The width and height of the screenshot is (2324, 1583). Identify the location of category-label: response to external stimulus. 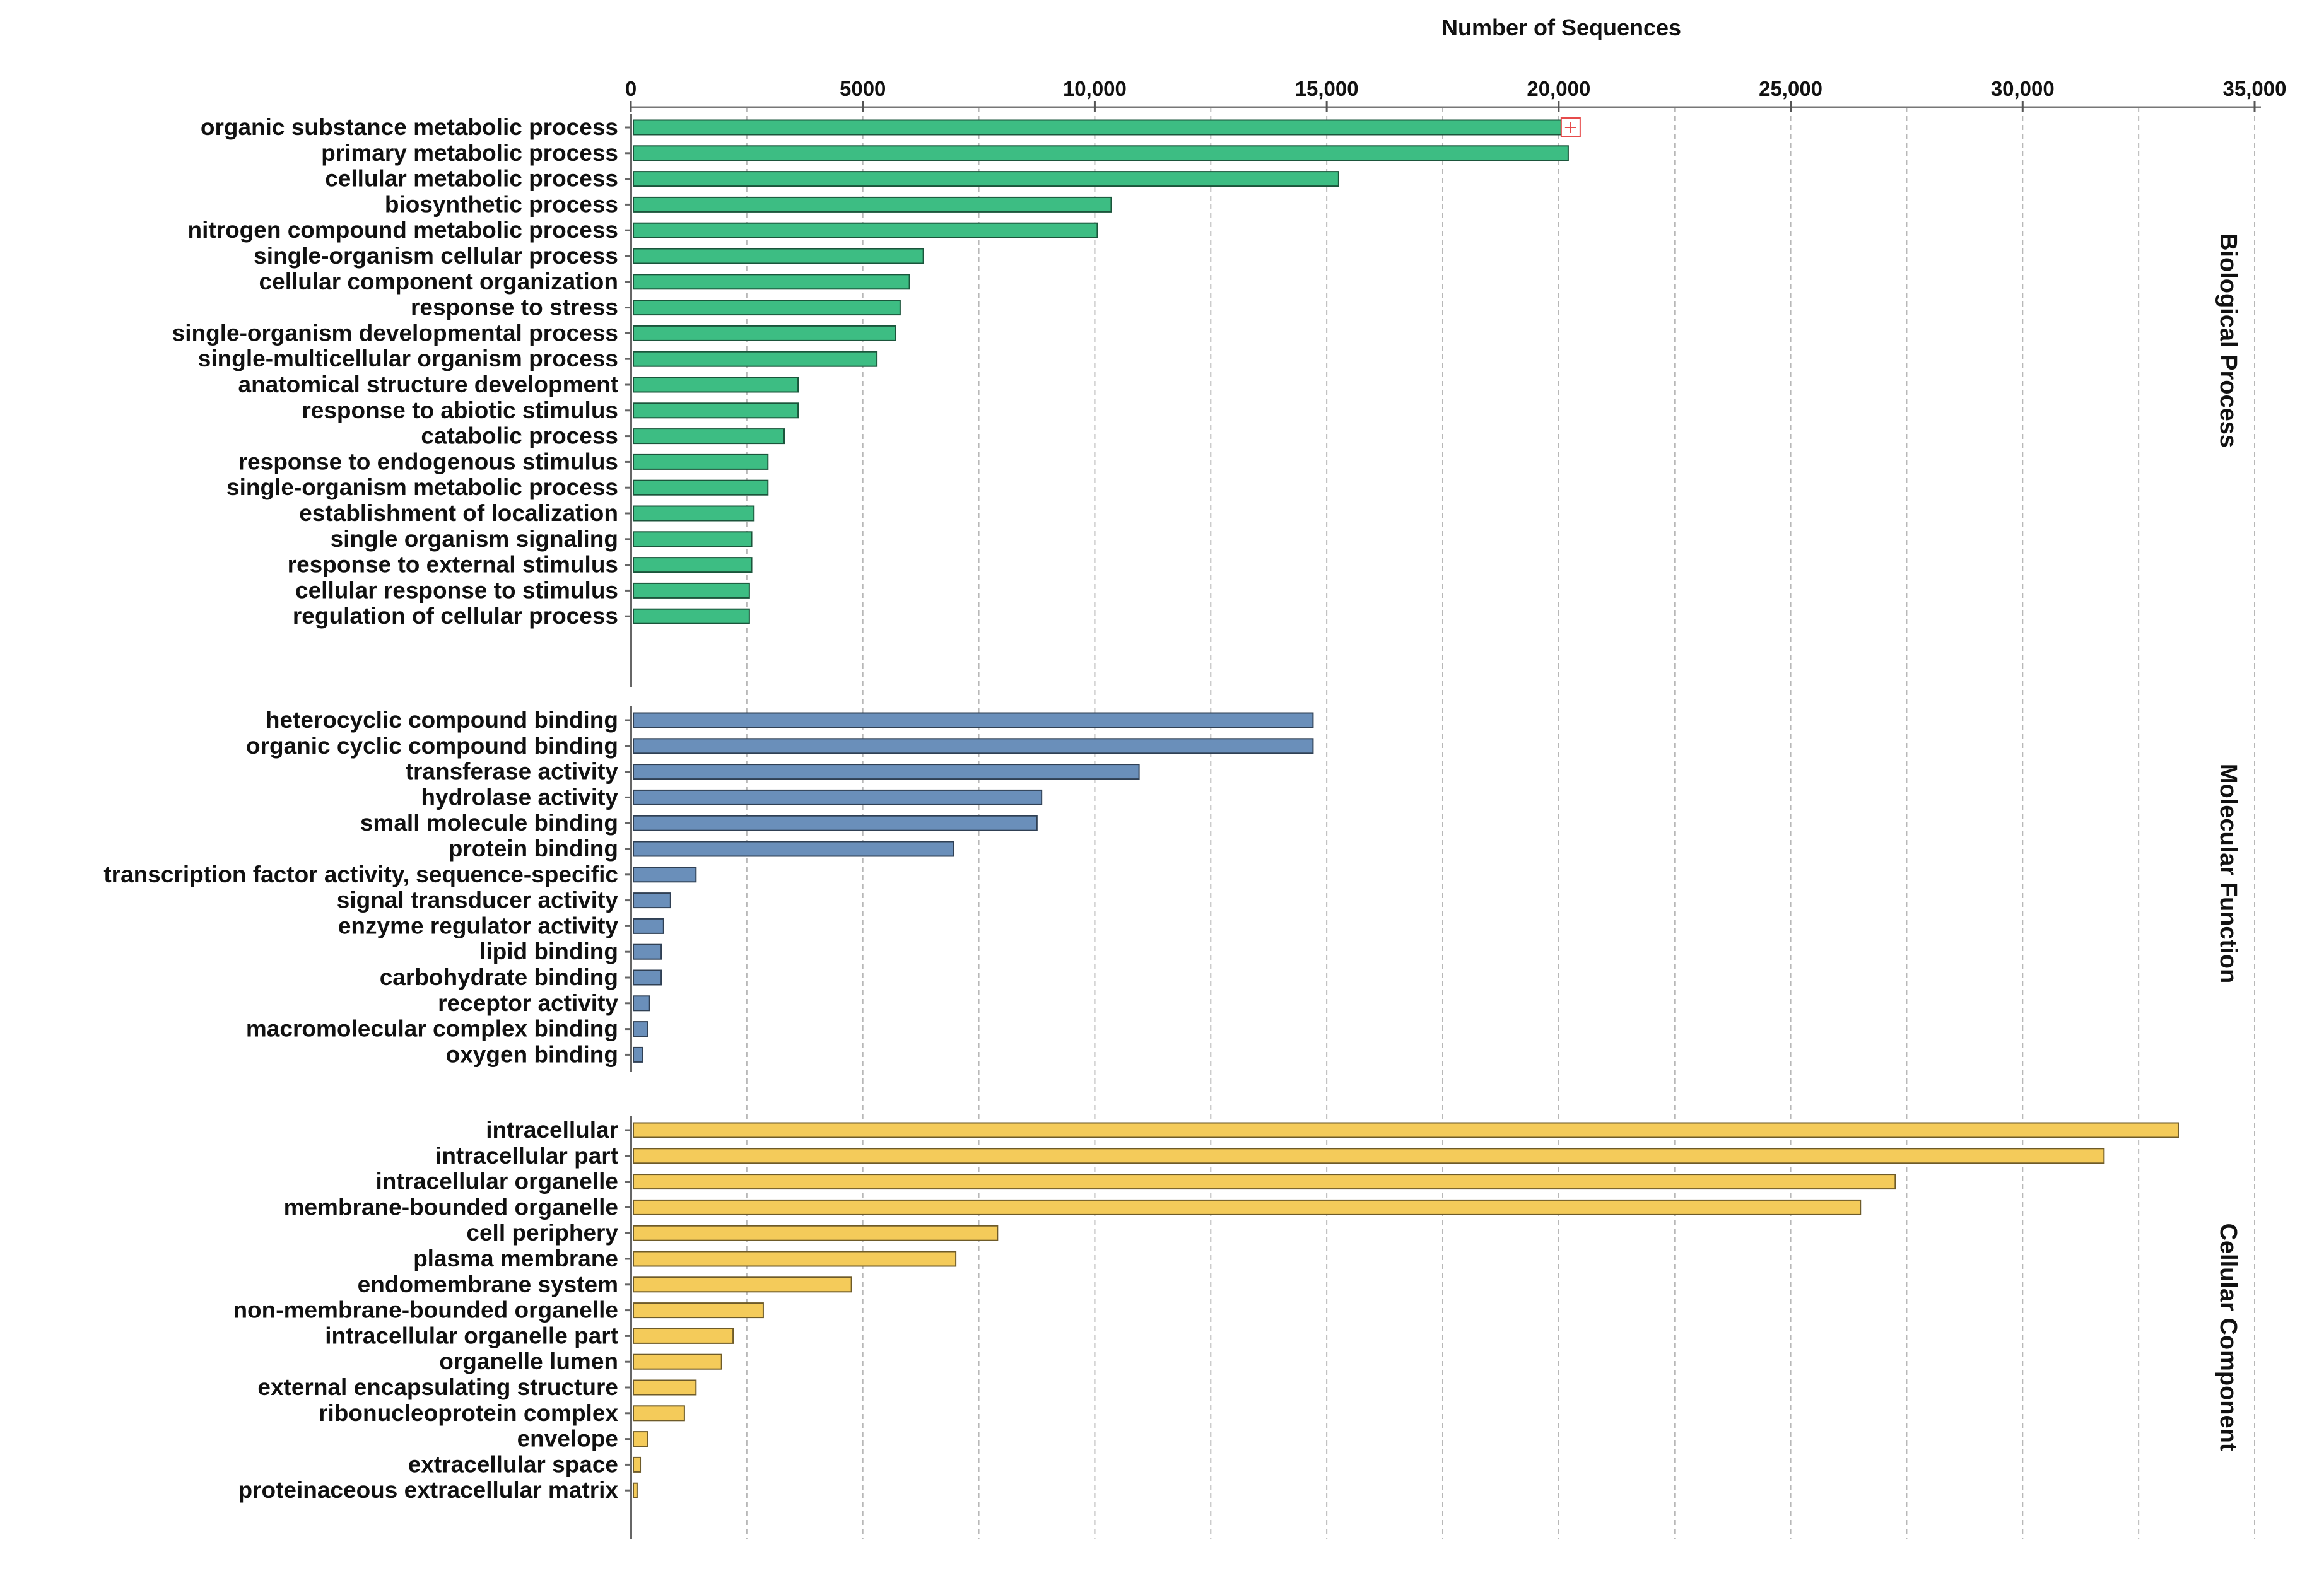
(453, 565).